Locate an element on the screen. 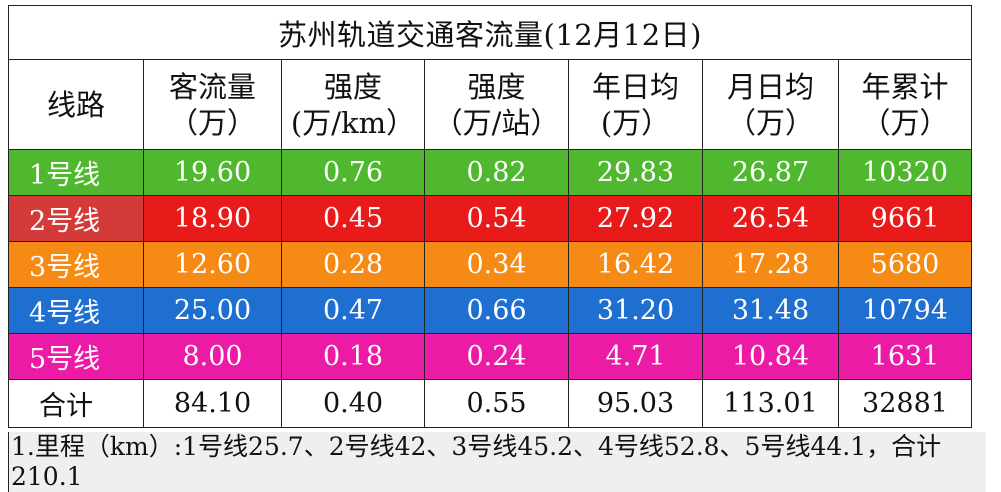  cell-year-total: 5680 is located at coordinates (905, 264).